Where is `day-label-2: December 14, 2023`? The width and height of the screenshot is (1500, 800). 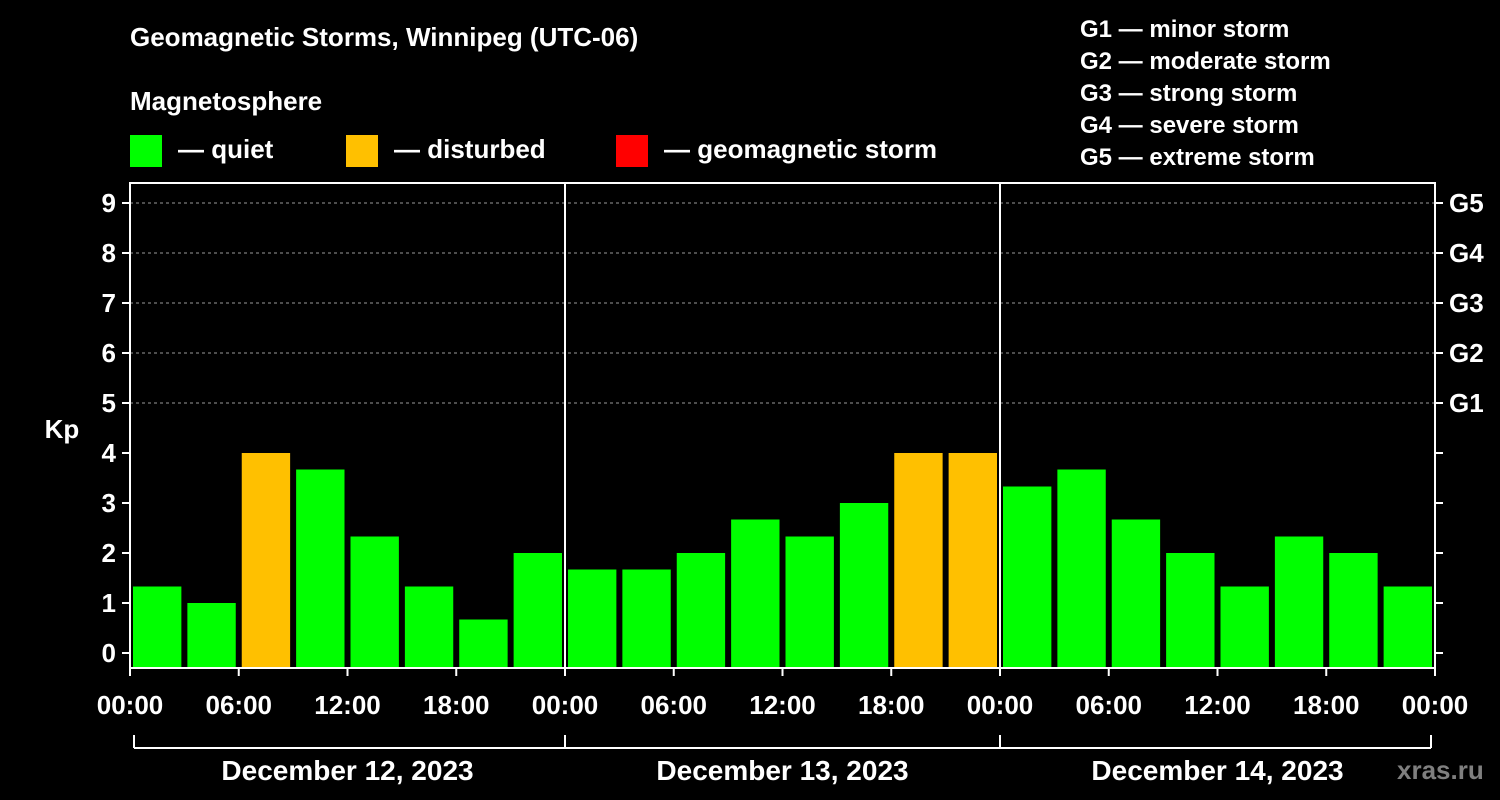 day-label-2: December 14, 2023 is located at coordinates (1217, 770).